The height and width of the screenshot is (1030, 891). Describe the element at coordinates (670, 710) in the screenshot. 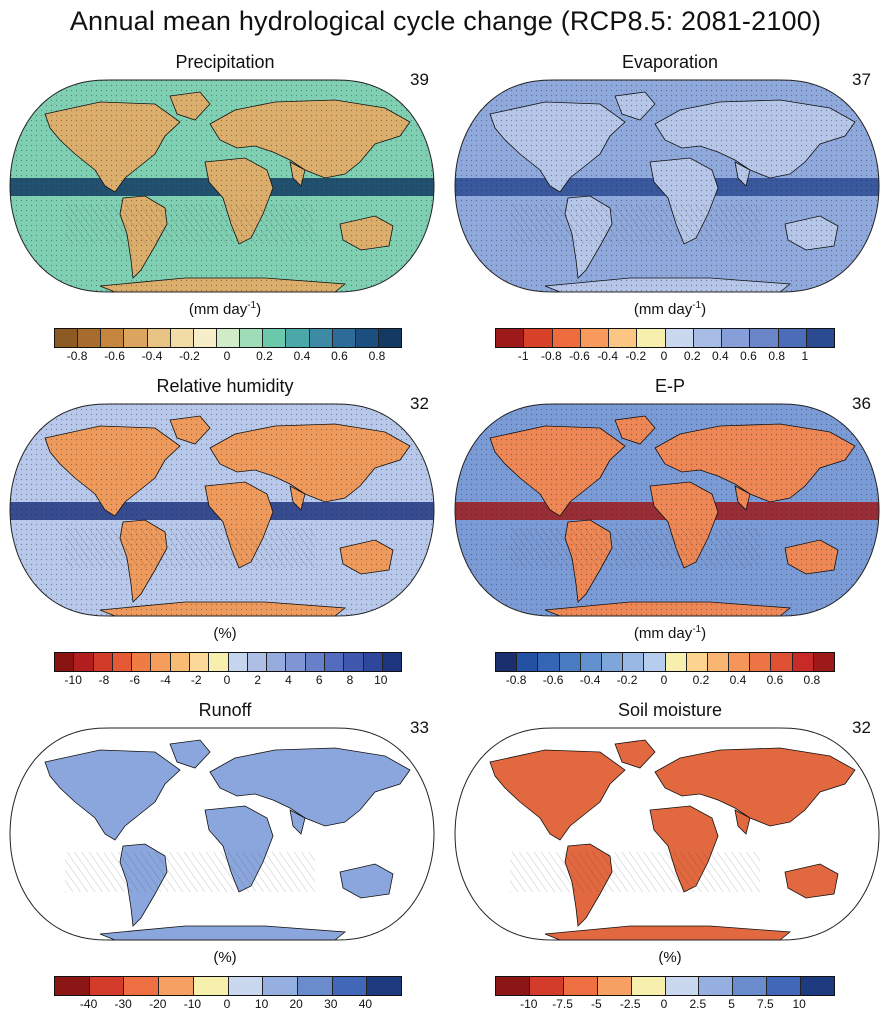

I see `panel-title: Soil moisture` at that location.